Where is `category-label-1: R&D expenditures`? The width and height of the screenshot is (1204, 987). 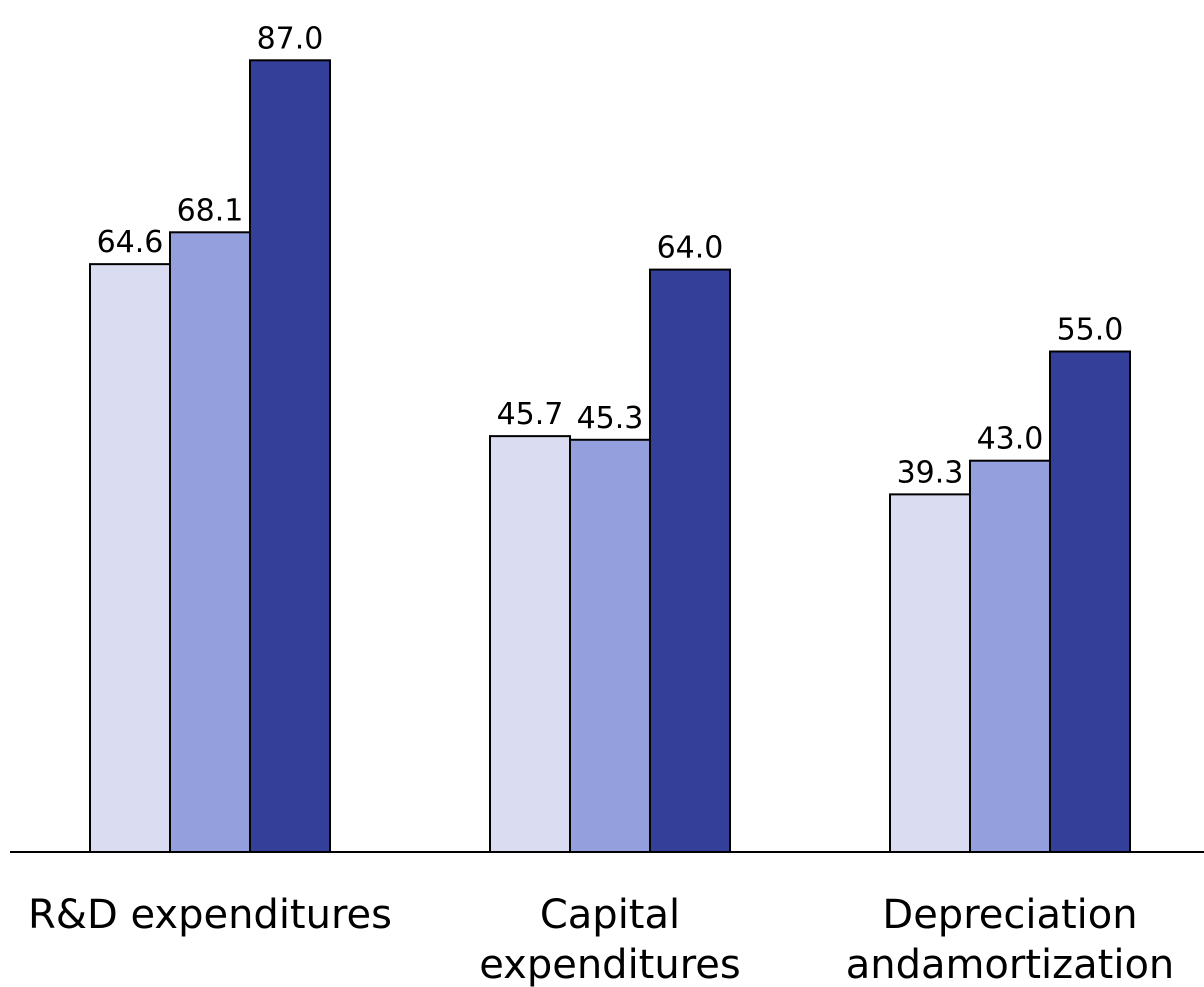
category-label-1: R&D expenditures is located at coordinates (210, 915).